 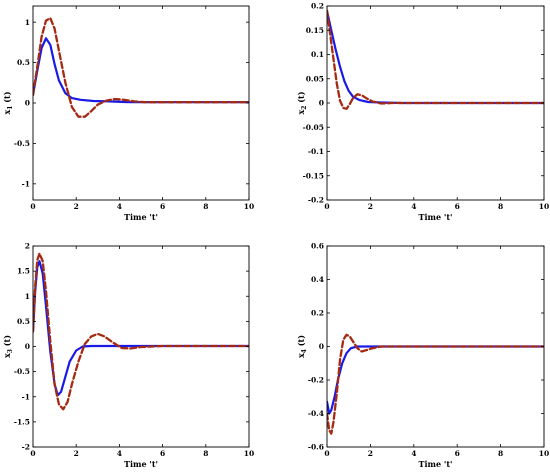 What do you see at coordinates (313, 175) in the screenshot?
I see `y-tick-label: -0.15` at bounding box center [313, 175].